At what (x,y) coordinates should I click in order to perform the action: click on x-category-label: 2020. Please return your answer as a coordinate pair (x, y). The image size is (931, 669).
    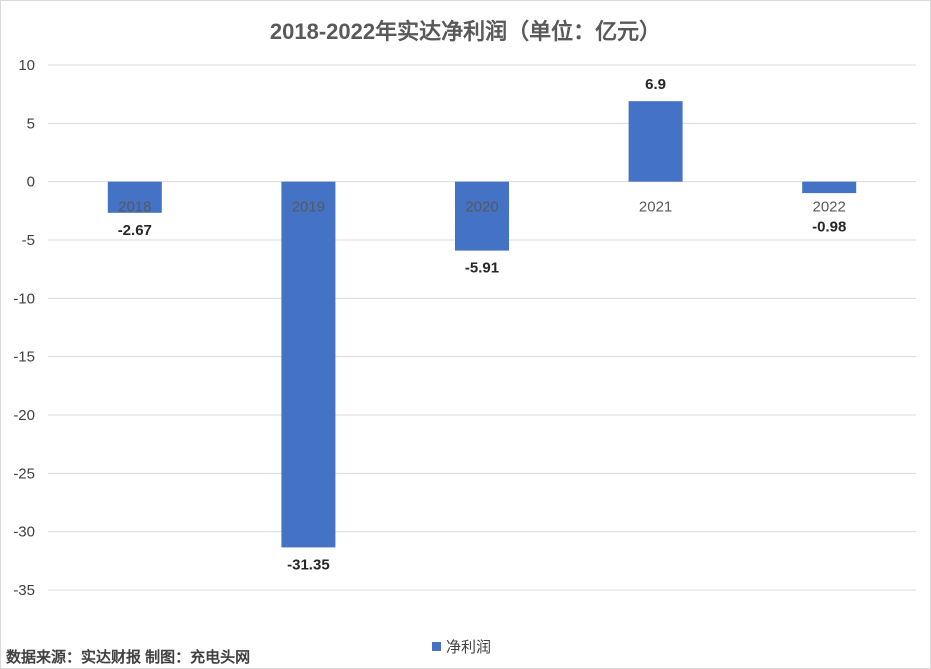
    Looking at the image, I should click on (481, 207).